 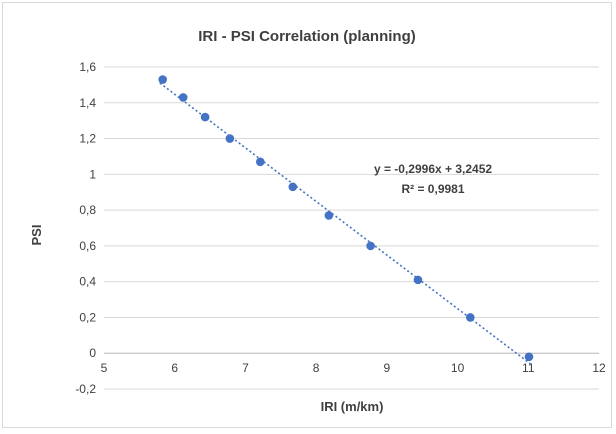 What do you see at coordinates (85, 228) in the screenshot?
I see `y-tick-labels: -0,2 0 0,2 0,4 0,6 0,8 1 1,2 1,4 1,6` at bounding box center [85, 228].